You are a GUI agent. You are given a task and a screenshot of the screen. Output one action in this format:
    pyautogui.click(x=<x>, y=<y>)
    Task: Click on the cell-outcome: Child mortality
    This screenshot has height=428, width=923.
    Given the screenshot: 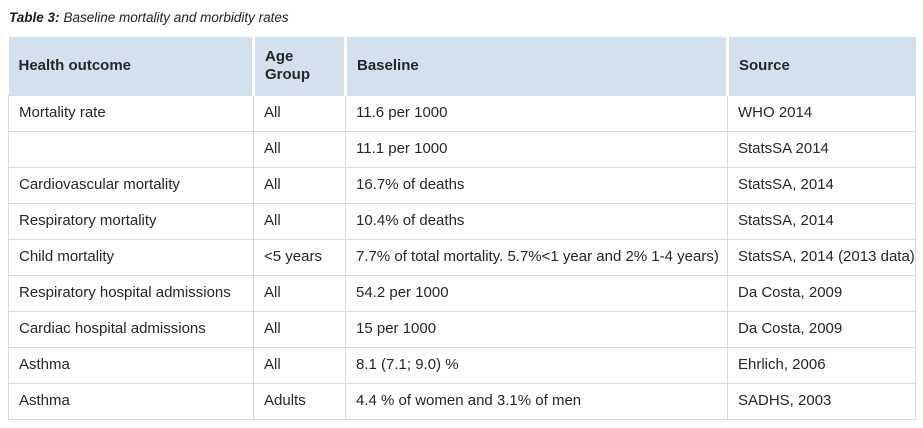 What is the action you would take?
    pyautogui.click(x=131, y=257)
    